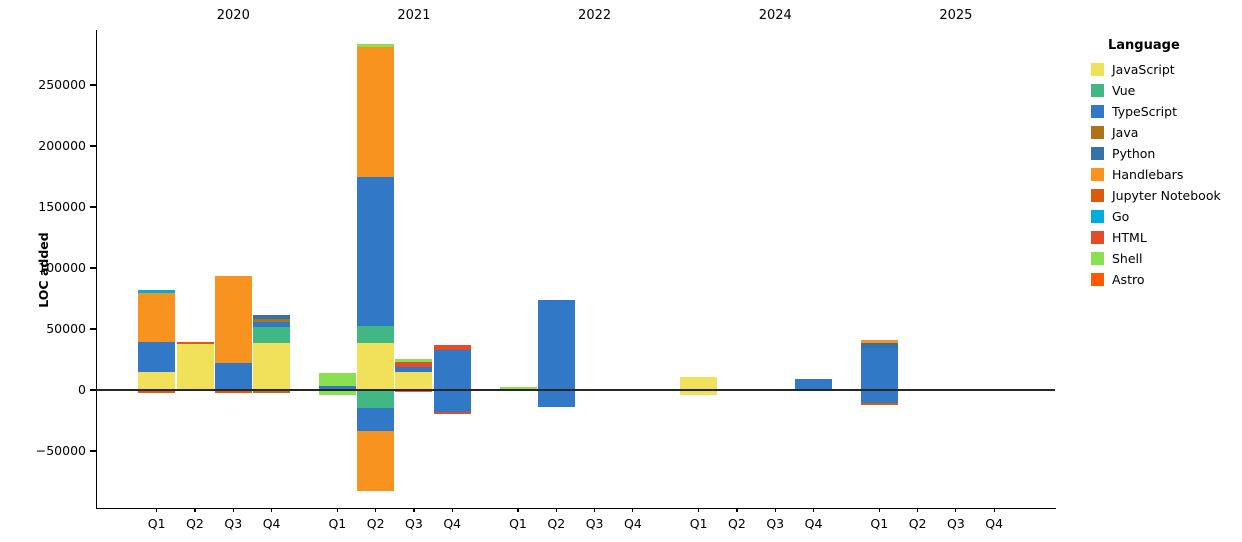 This screenshot has height=542, width=1242. What do you see at coordinates (917, 523) in the screenshot?
I see `xtick-label-2025-Q2: Q2` at bounding box center [917, 523].